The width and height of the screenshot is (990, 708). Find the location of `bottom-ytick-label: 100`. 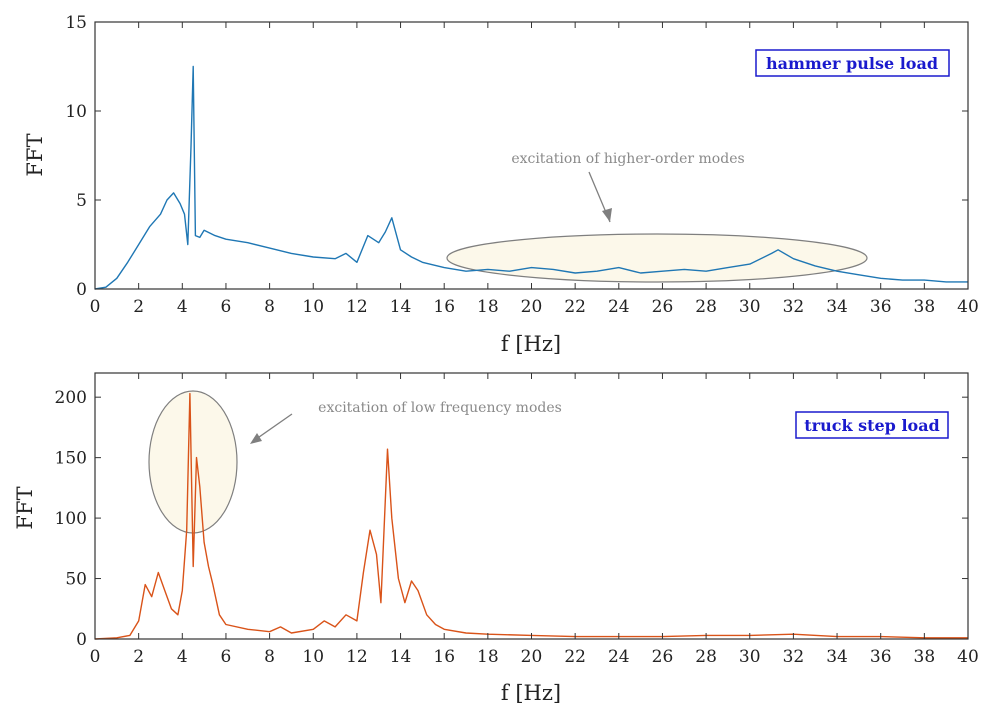

bottom-ytick-label: 100 is located at coordinates (71, 519).